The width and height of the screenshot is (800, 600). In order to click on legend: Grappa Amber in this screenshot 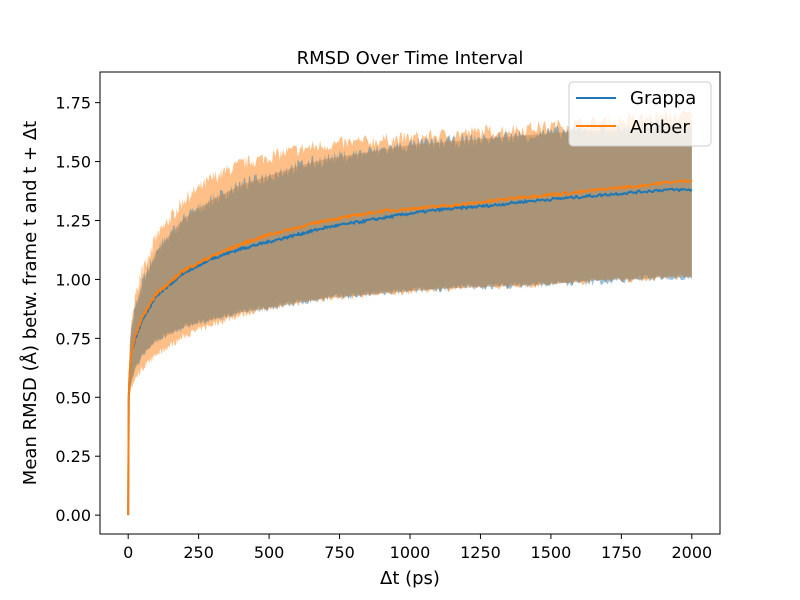, I will do `click(640, 114)`.